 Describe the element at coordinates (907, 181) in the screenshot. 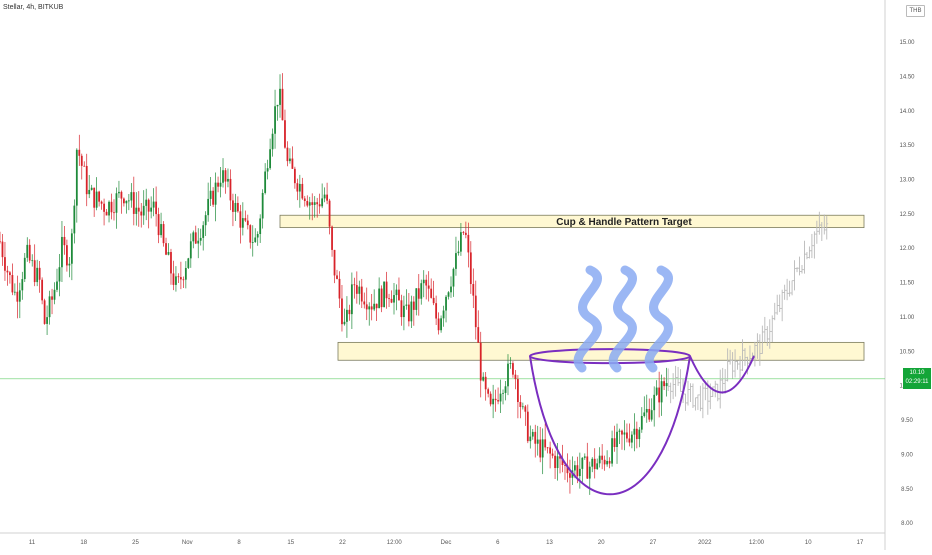

I see `y-tick-label: 13.00` at that location.